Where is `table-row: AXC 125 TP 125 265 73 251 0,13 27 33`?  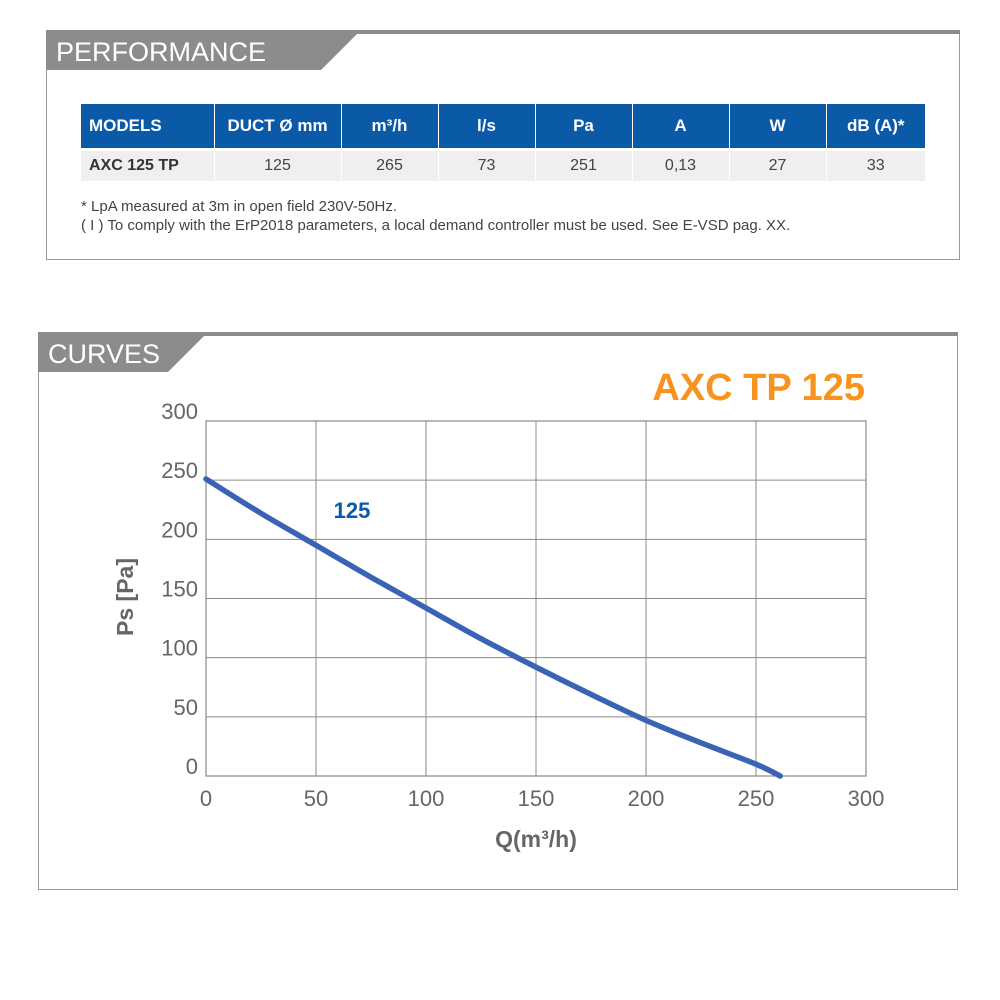
table-row: AXC 125 TP 125 265 73 251 0,13 27 33 is located at coordinates (503, 164).